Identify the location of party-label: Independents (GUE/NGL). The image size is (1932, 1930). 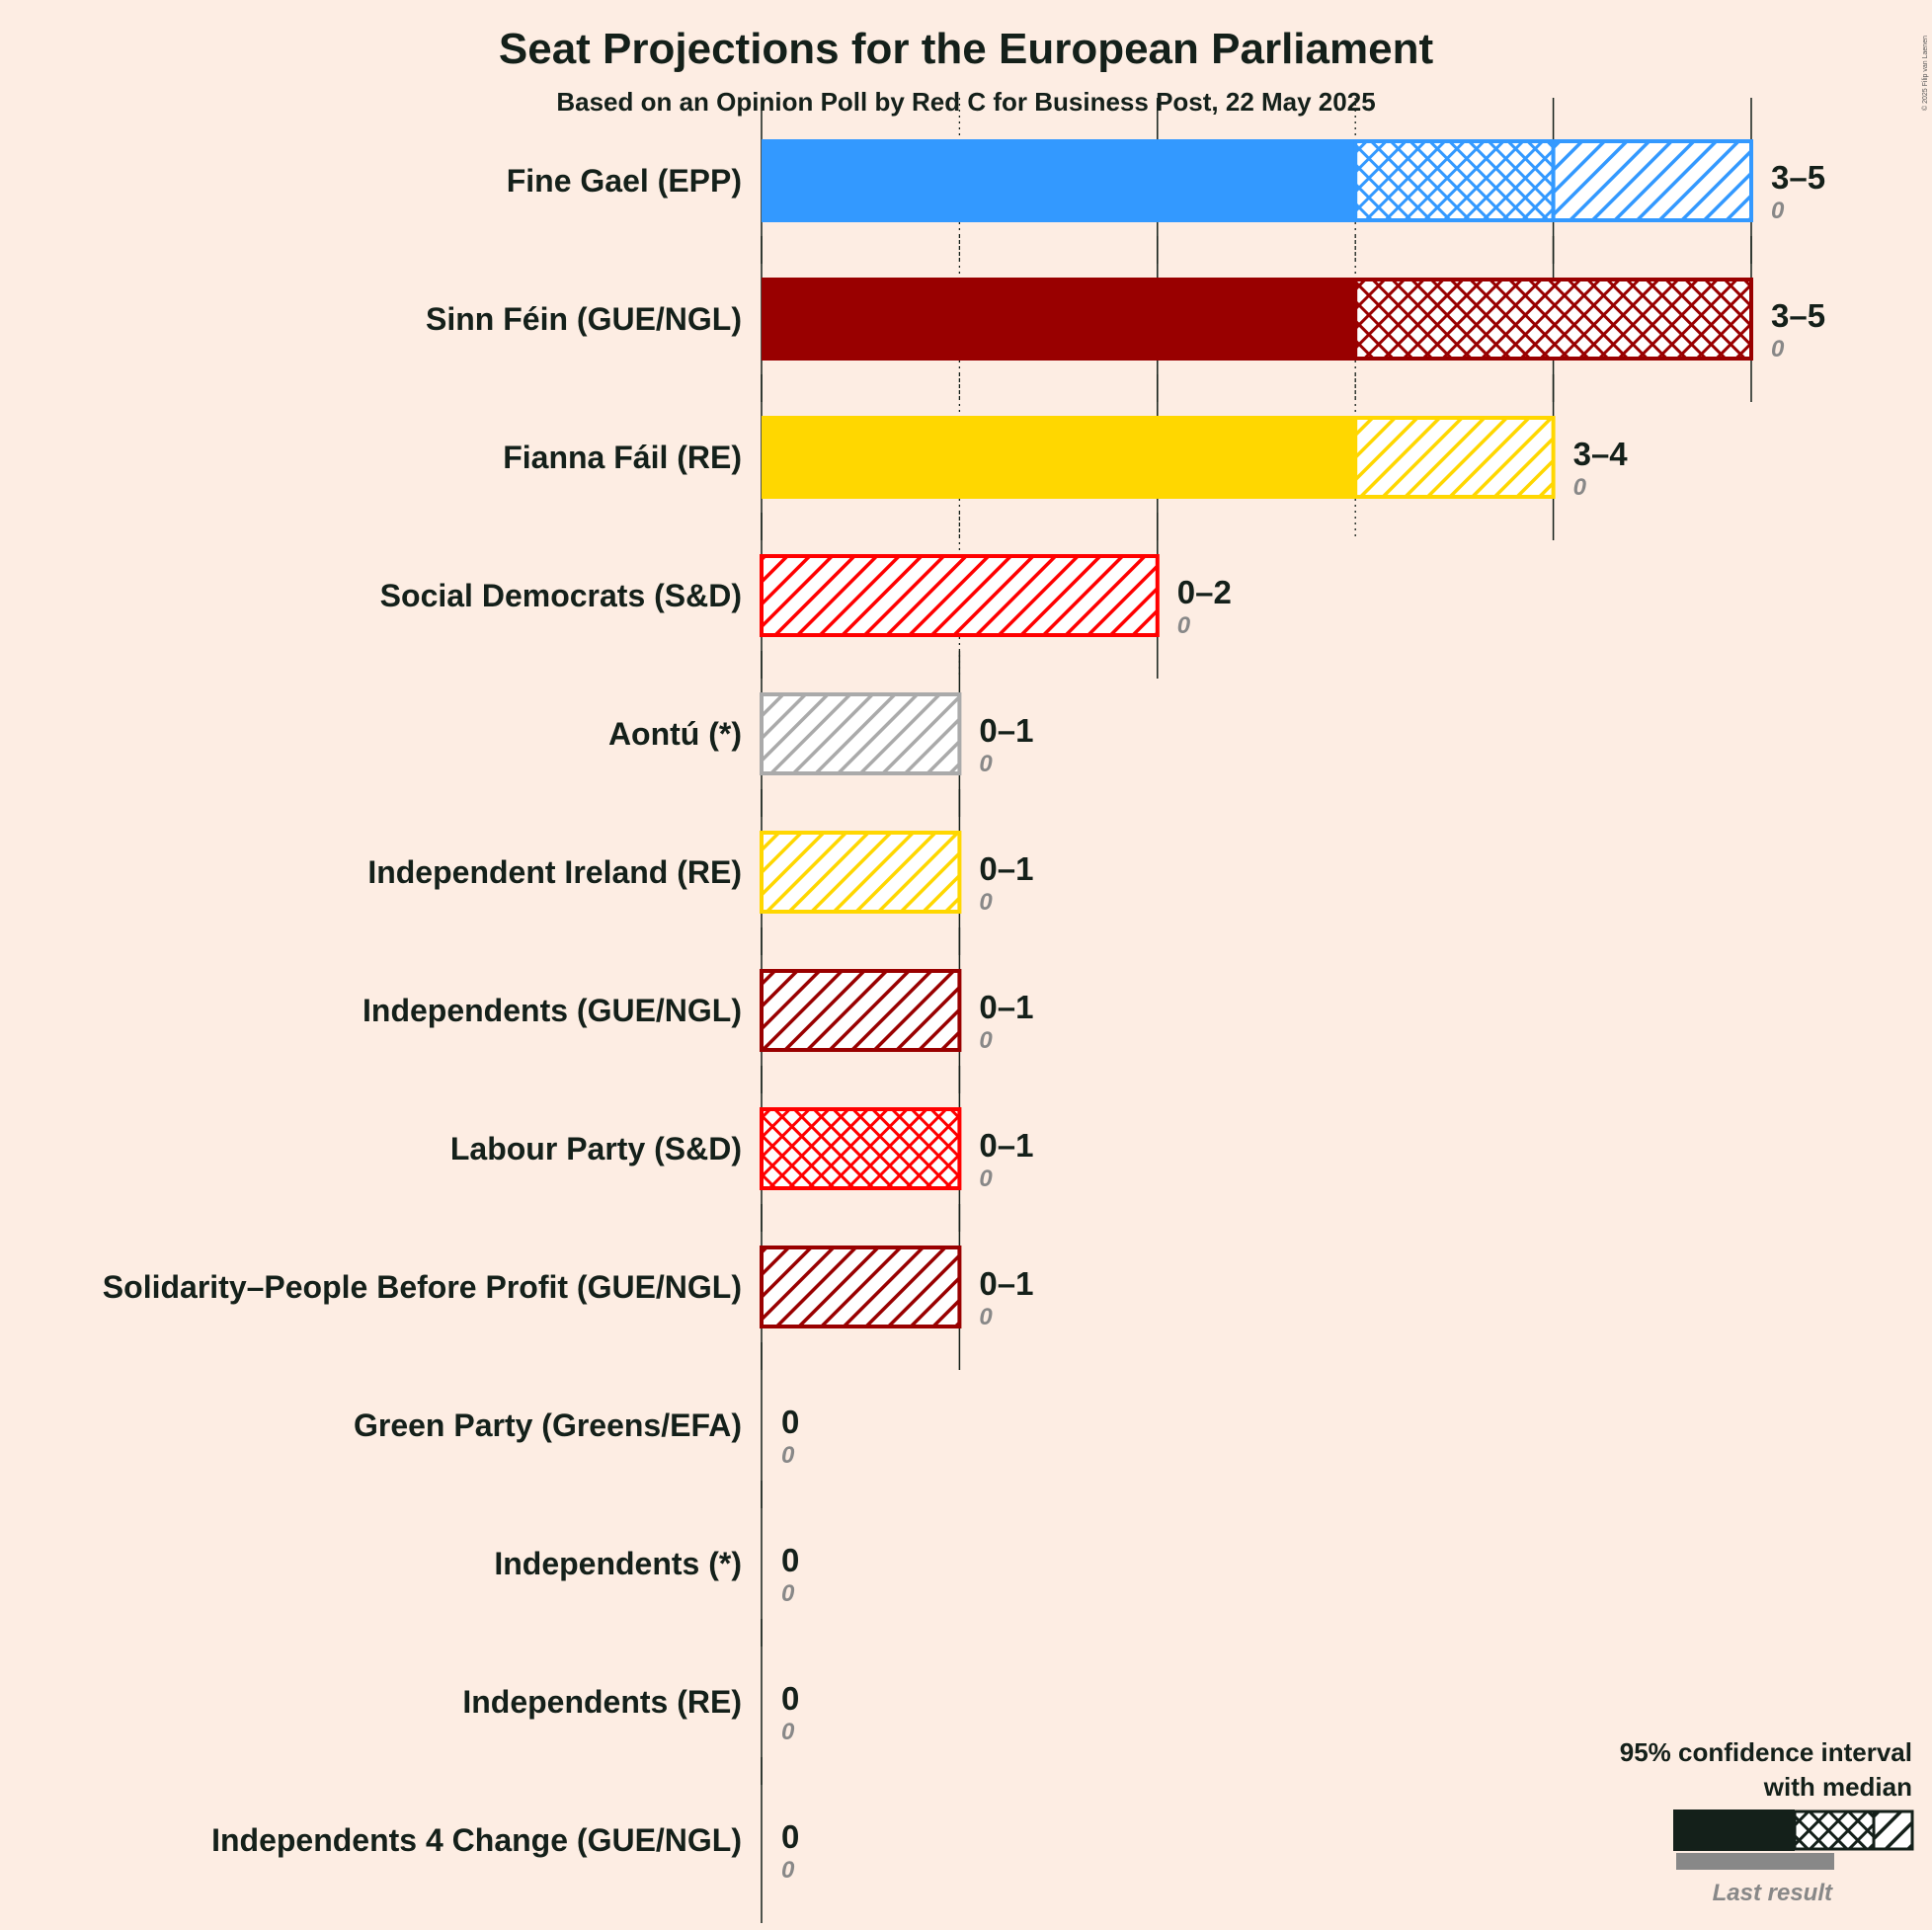
(552, 1010).